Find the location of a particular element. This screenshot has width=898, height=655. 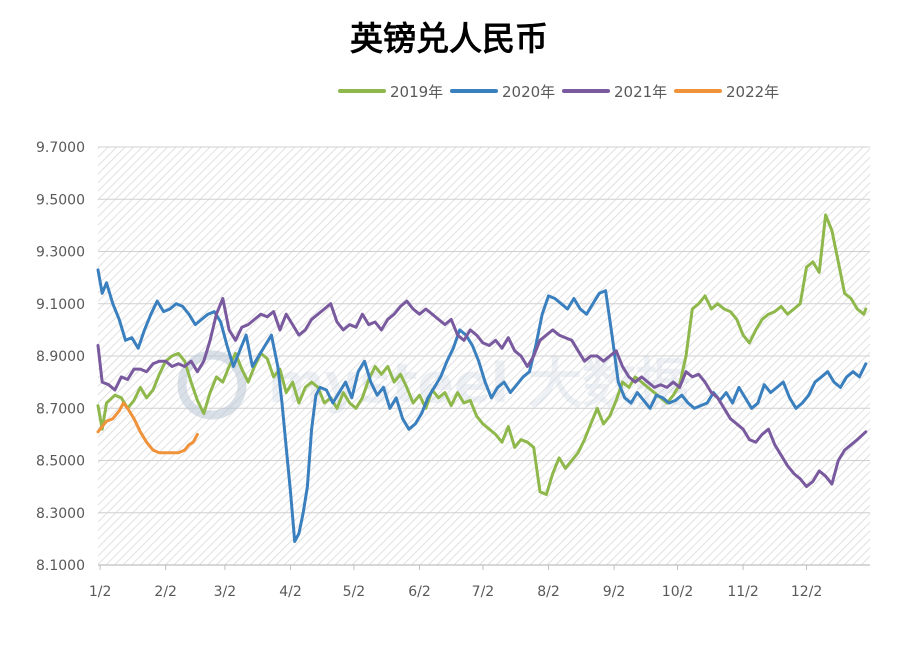

legend-item: 2019年 is located at coordinates (390, 92).